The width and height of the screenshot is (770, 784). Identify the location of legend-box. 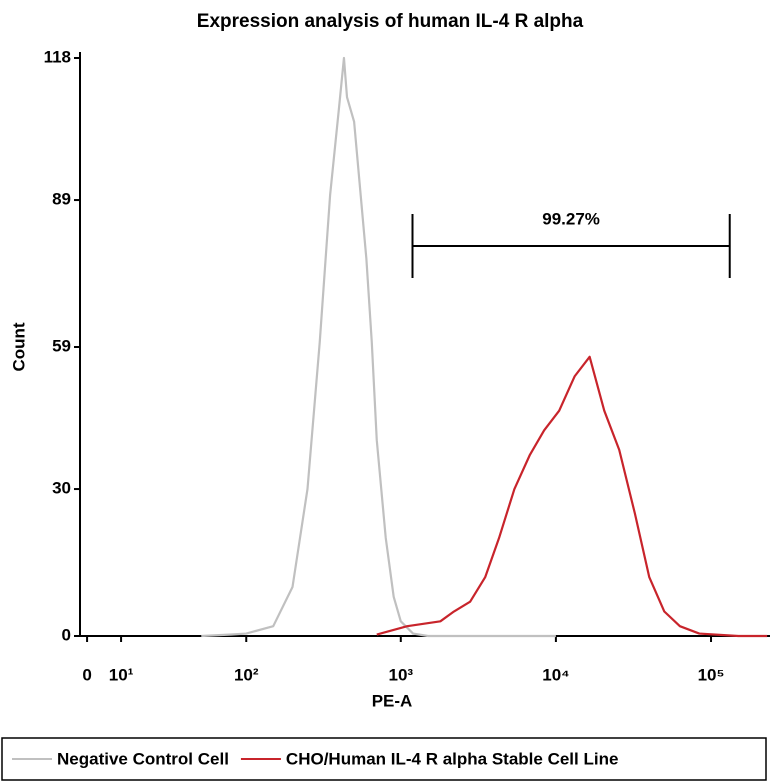
(384, 759).